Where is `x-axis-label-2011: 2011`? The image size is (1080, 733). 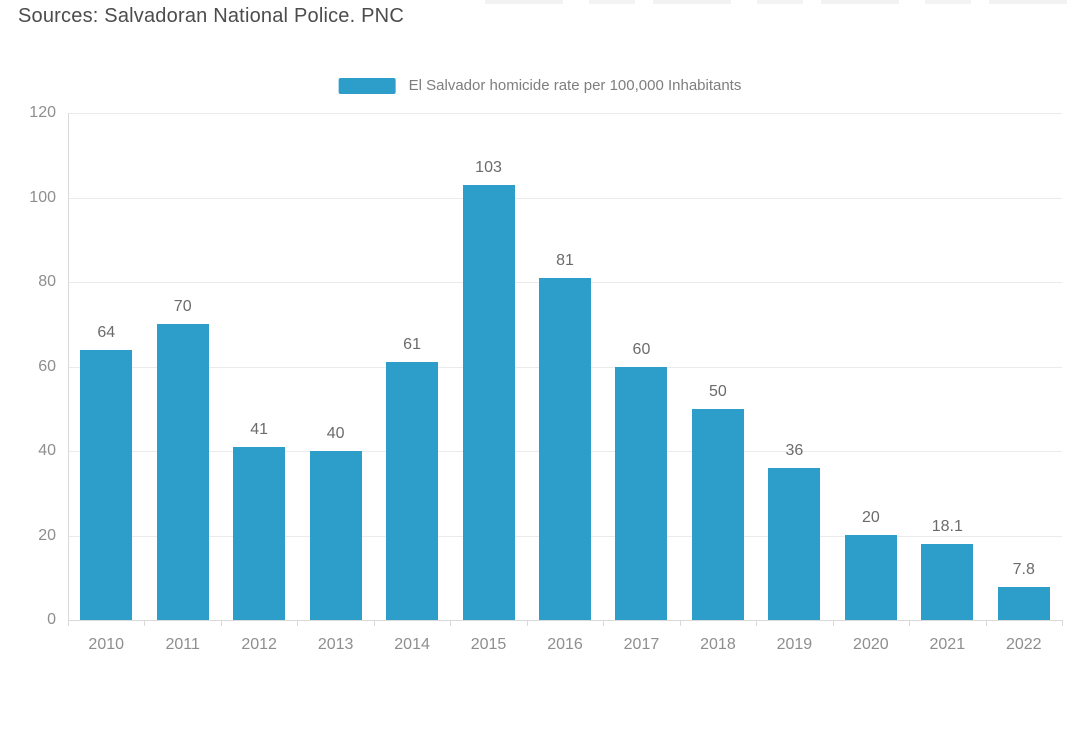
x-axis-label-2011: 2011 is located at coordinates (182, 644).